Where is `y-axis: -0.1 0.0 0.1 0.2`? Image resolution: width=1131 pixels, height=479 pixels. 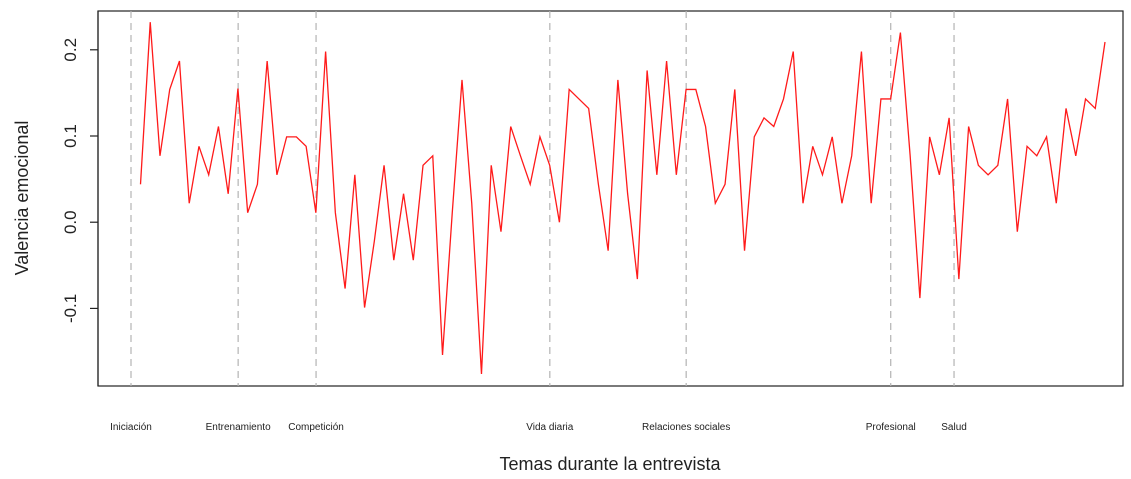
y-axis: -0.1 0.0 0.1 0.2 is located at coordinates (80, 198).